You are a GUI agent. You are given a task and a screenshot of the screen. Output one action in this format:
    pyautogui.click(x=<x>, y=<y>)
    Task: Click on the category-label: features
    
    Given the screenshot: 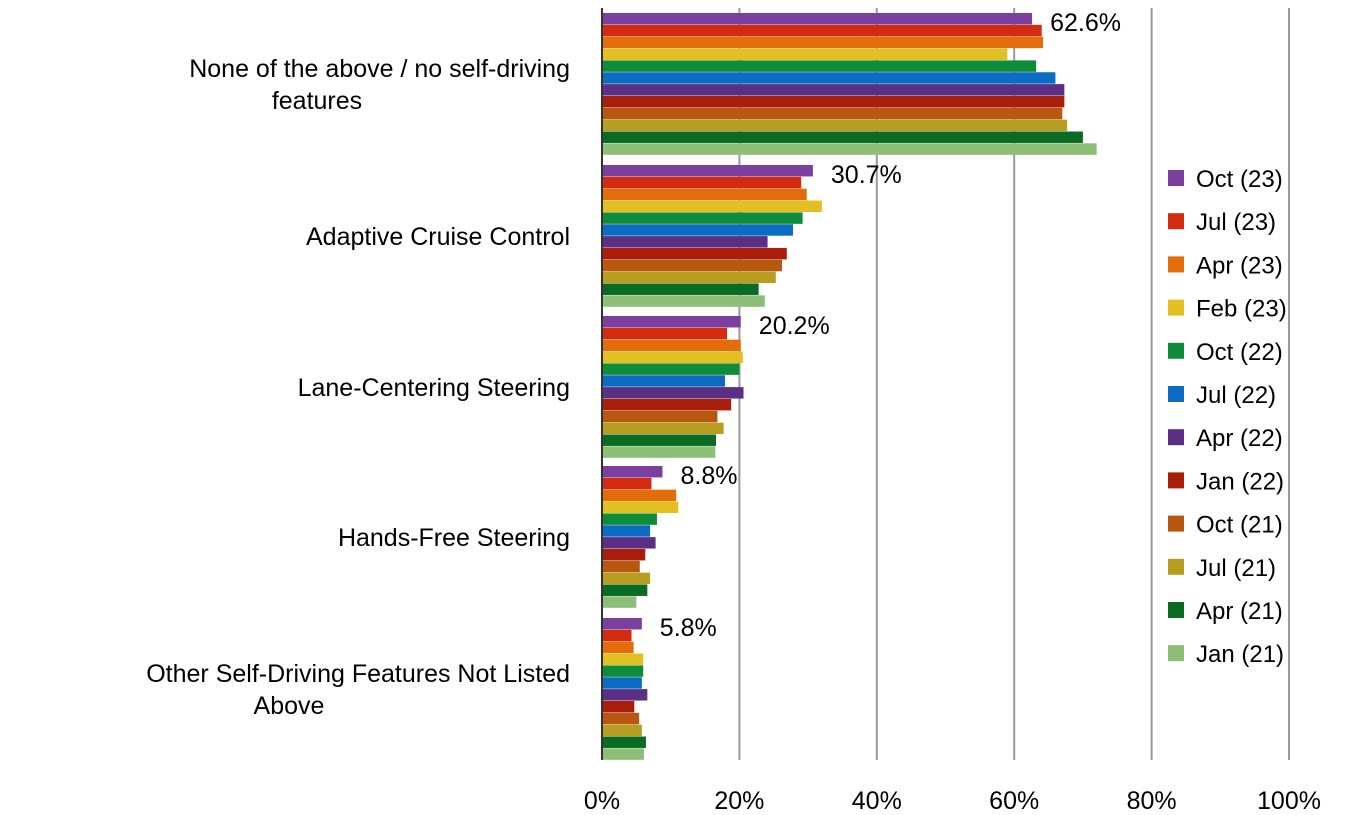 What is the action you would take?
    pyautogui.click(x=317, y=101)
    